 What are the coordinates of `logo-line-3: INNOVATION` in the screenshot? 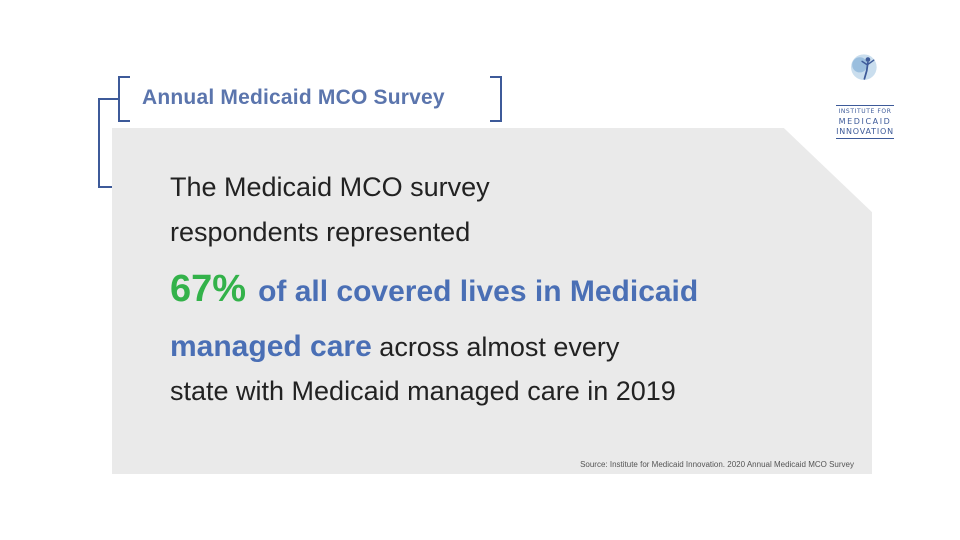 It's located at (865, 131).